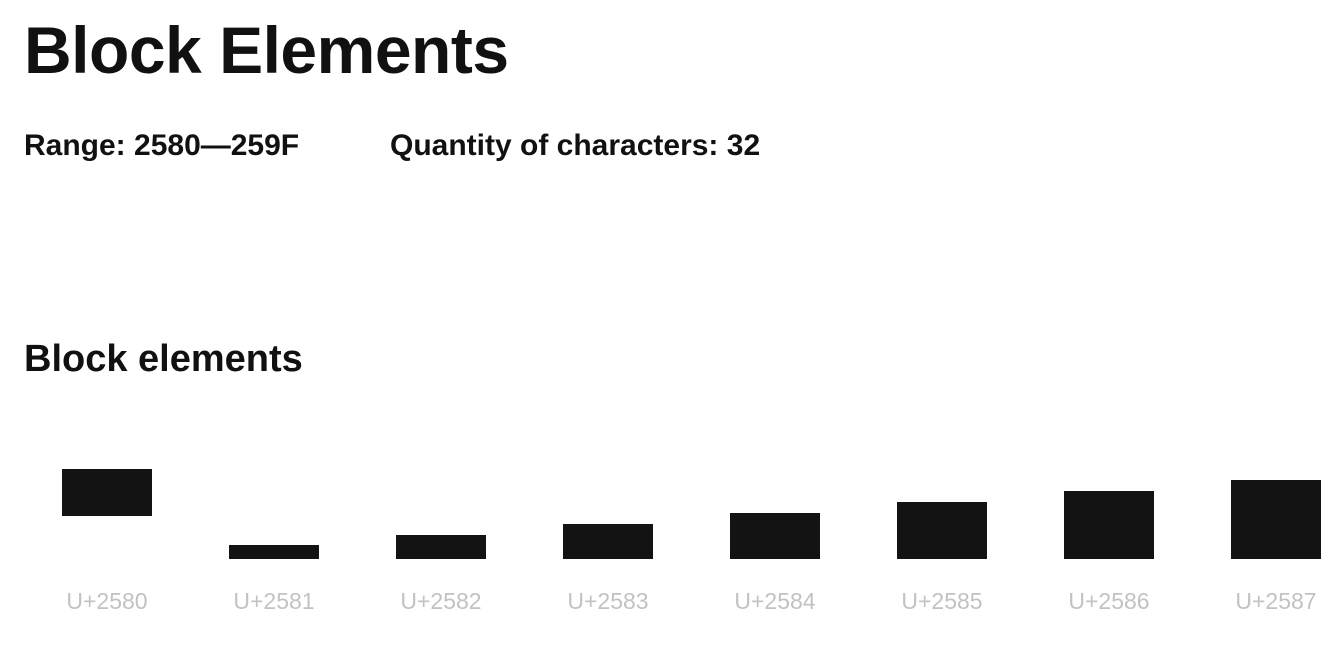 This screenshot has height=650, width=1340. Describe the element at coordinates (942, 530) in the screenshot. I see `lower-five-eighths-block-glyph` at that location.